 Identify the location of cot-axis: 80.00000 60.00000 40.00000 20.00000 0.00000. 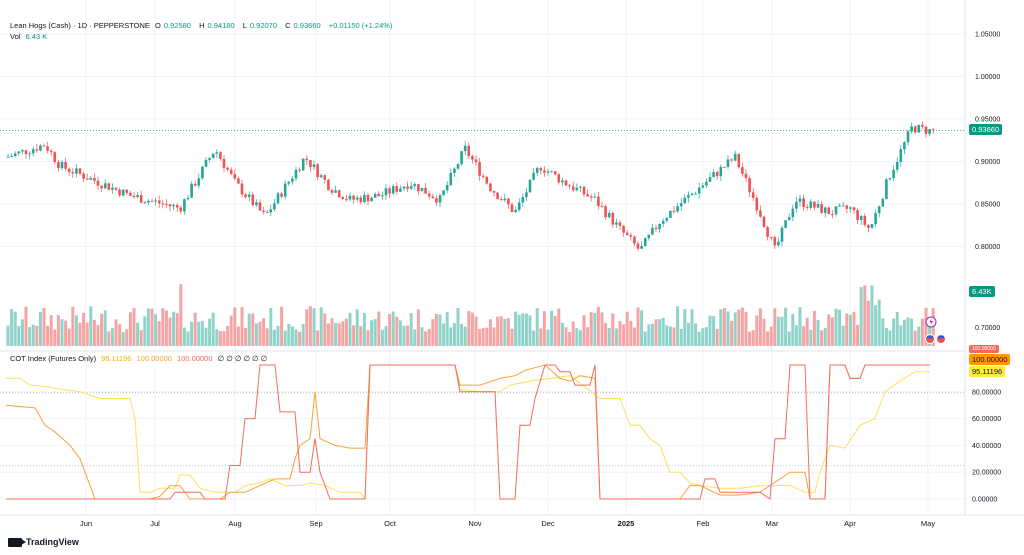
(986, 446).